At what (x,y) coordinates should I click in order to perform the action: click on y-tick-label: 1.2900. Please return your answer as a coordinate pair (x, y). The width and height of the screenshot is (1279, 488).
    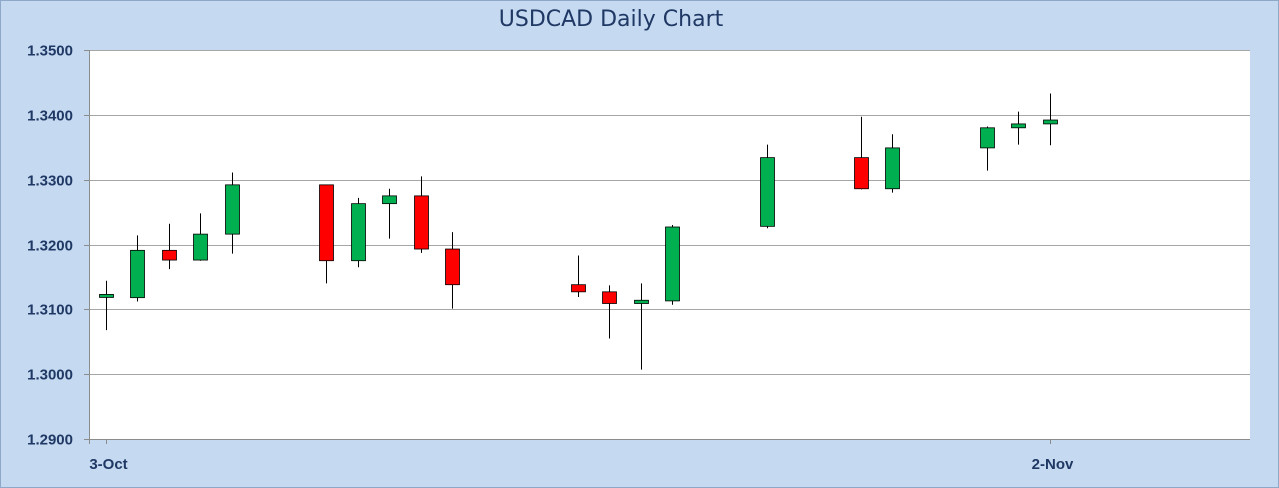
    Looking at the image, I should click on (50, 440).